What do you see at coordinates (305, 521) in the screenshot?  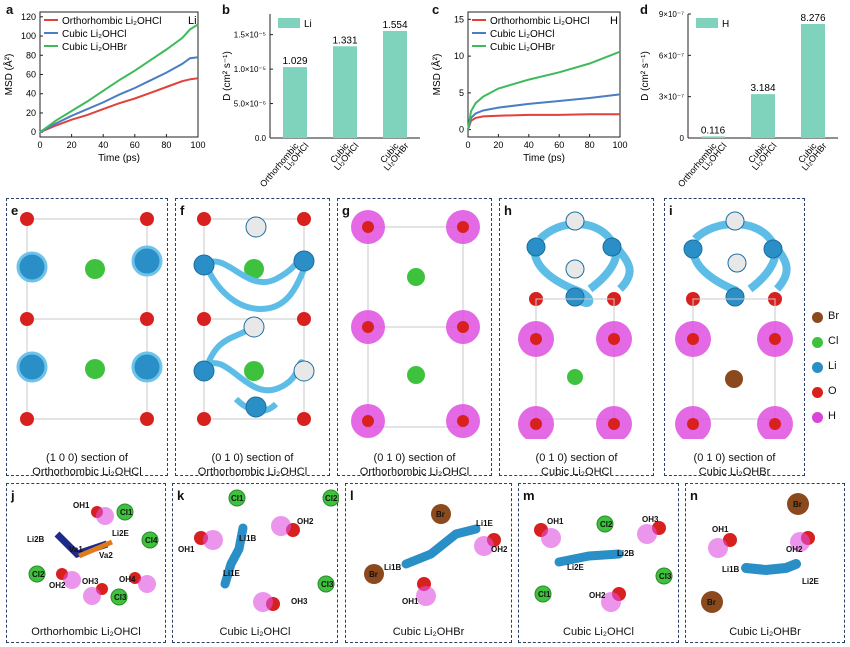 I see `label-k-2: OH2` at bounding box center [305, 521].